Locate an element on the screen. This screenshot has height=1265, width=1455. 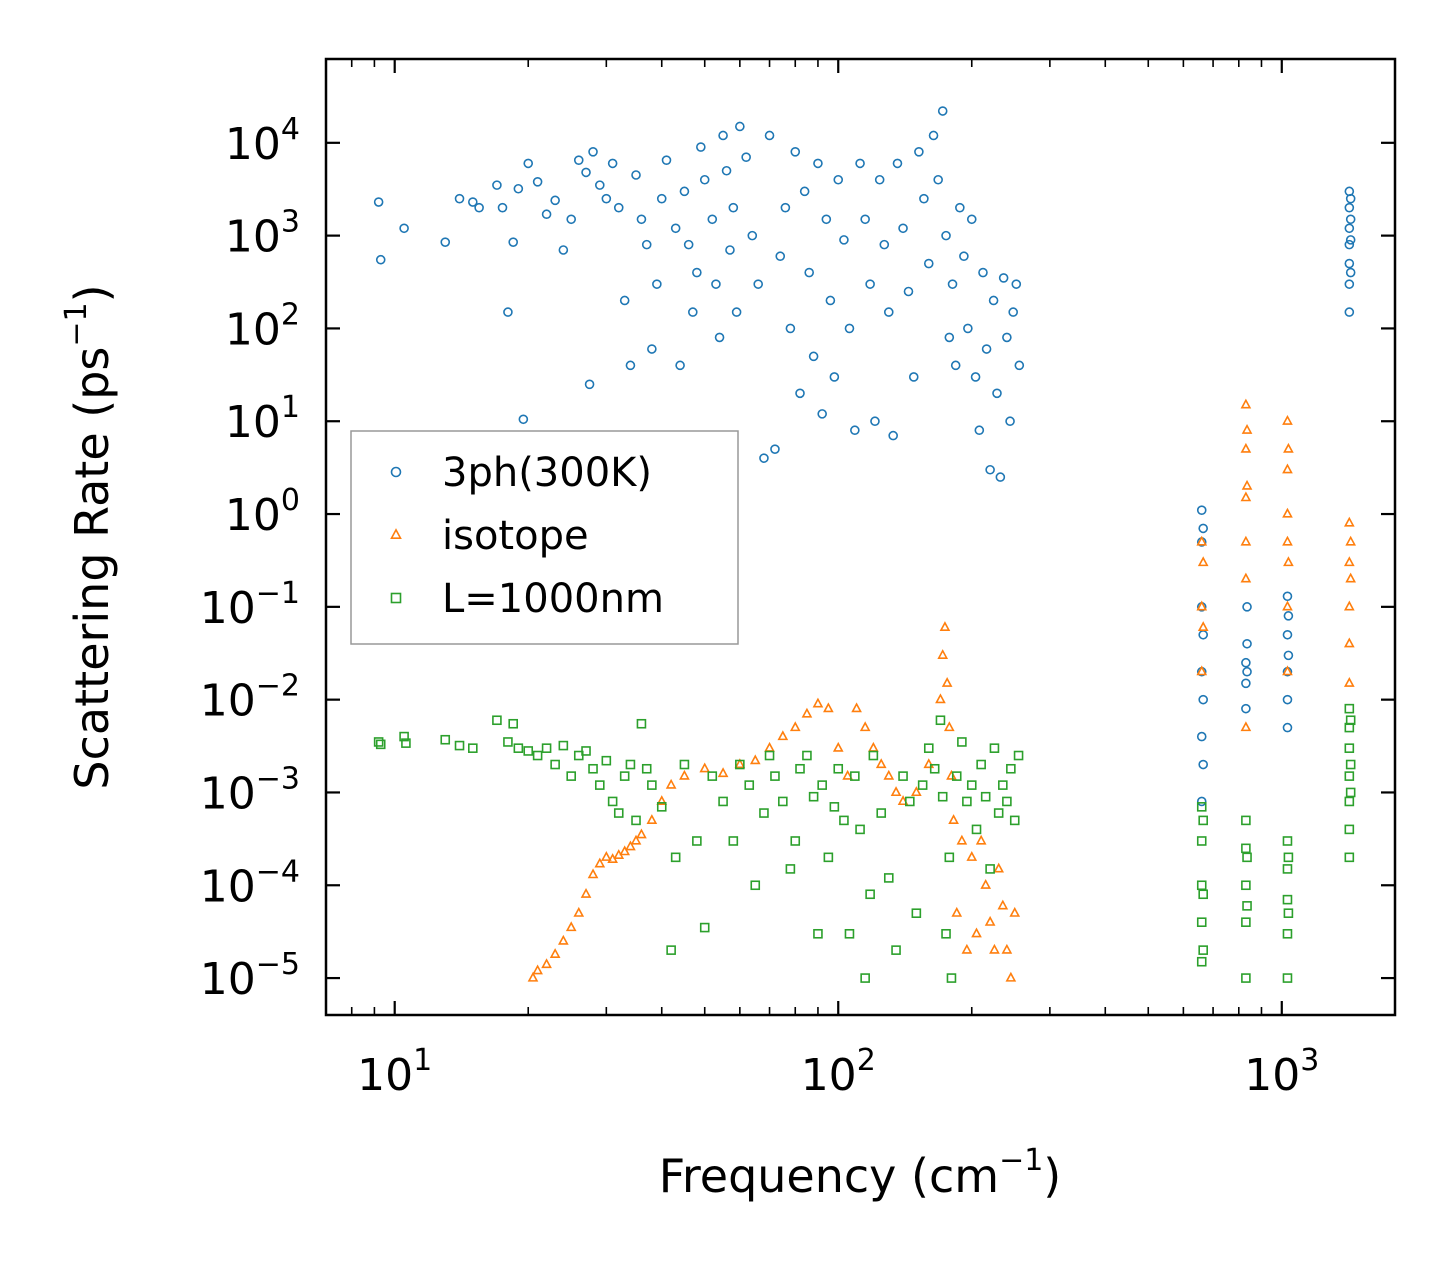
y-tick-label: 10⁴ is located at coordinates (262, 141).